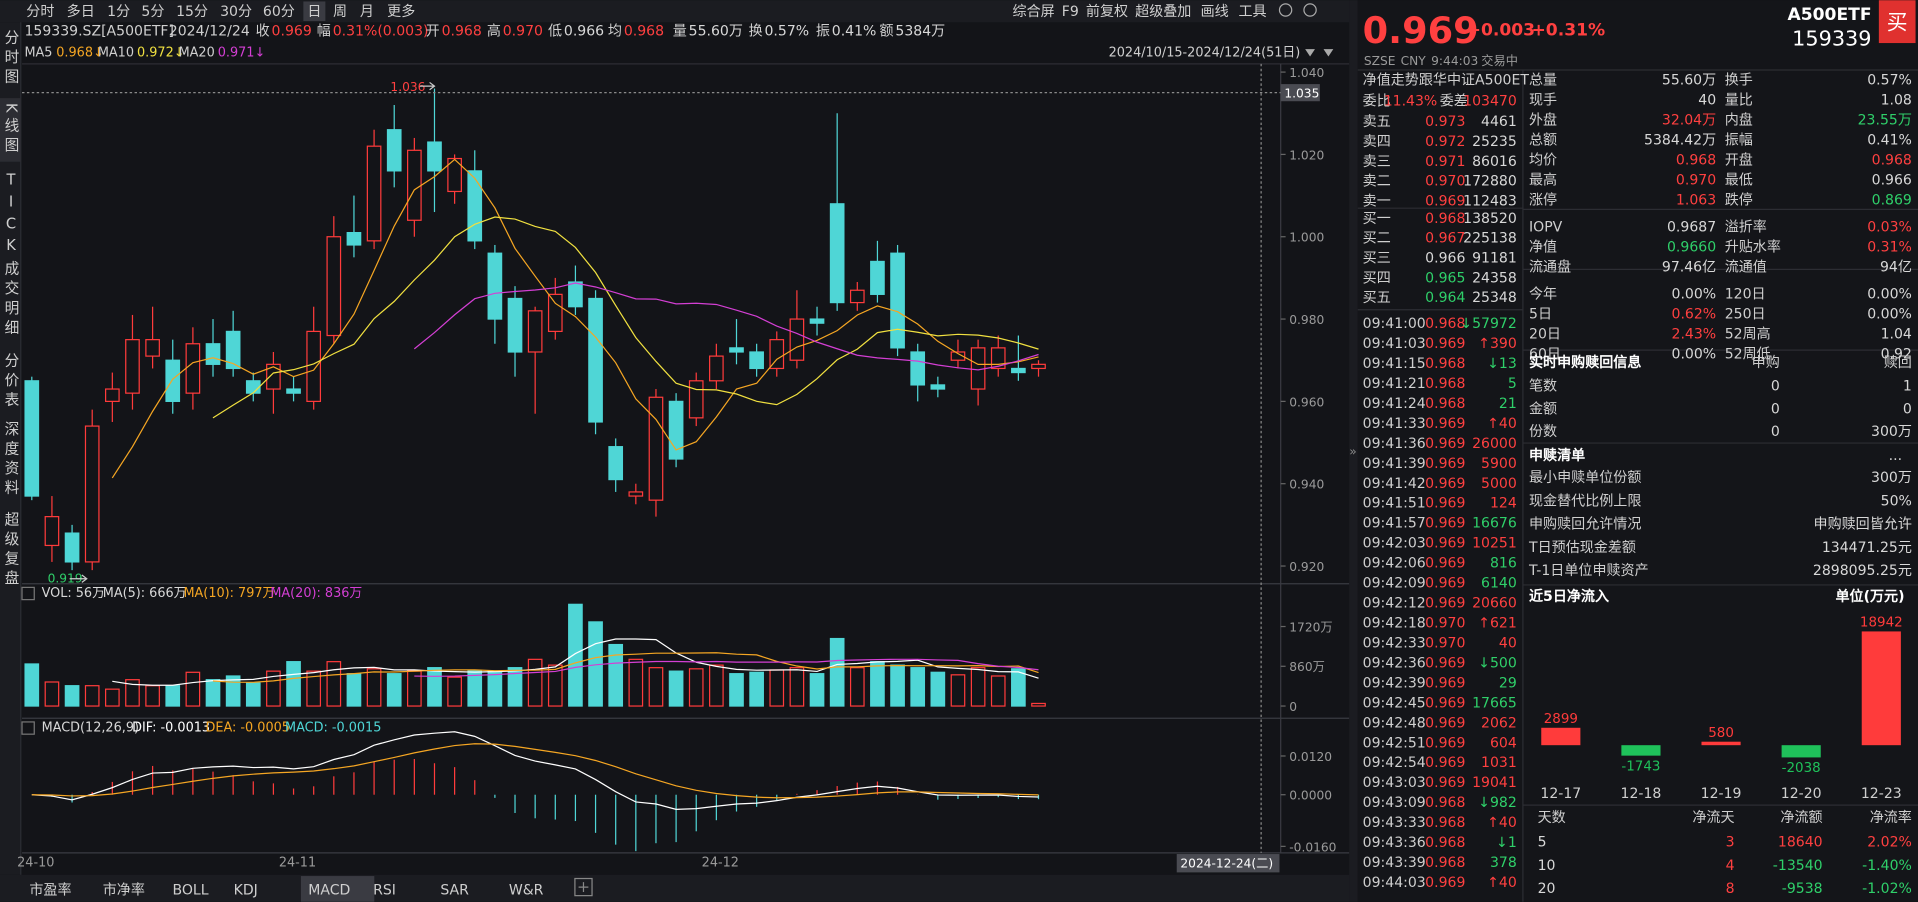 The image size is (1918, 902). Describe the element at coordinates (1707, 101) in the screenshot. I see `stat-value: 40` at that location.